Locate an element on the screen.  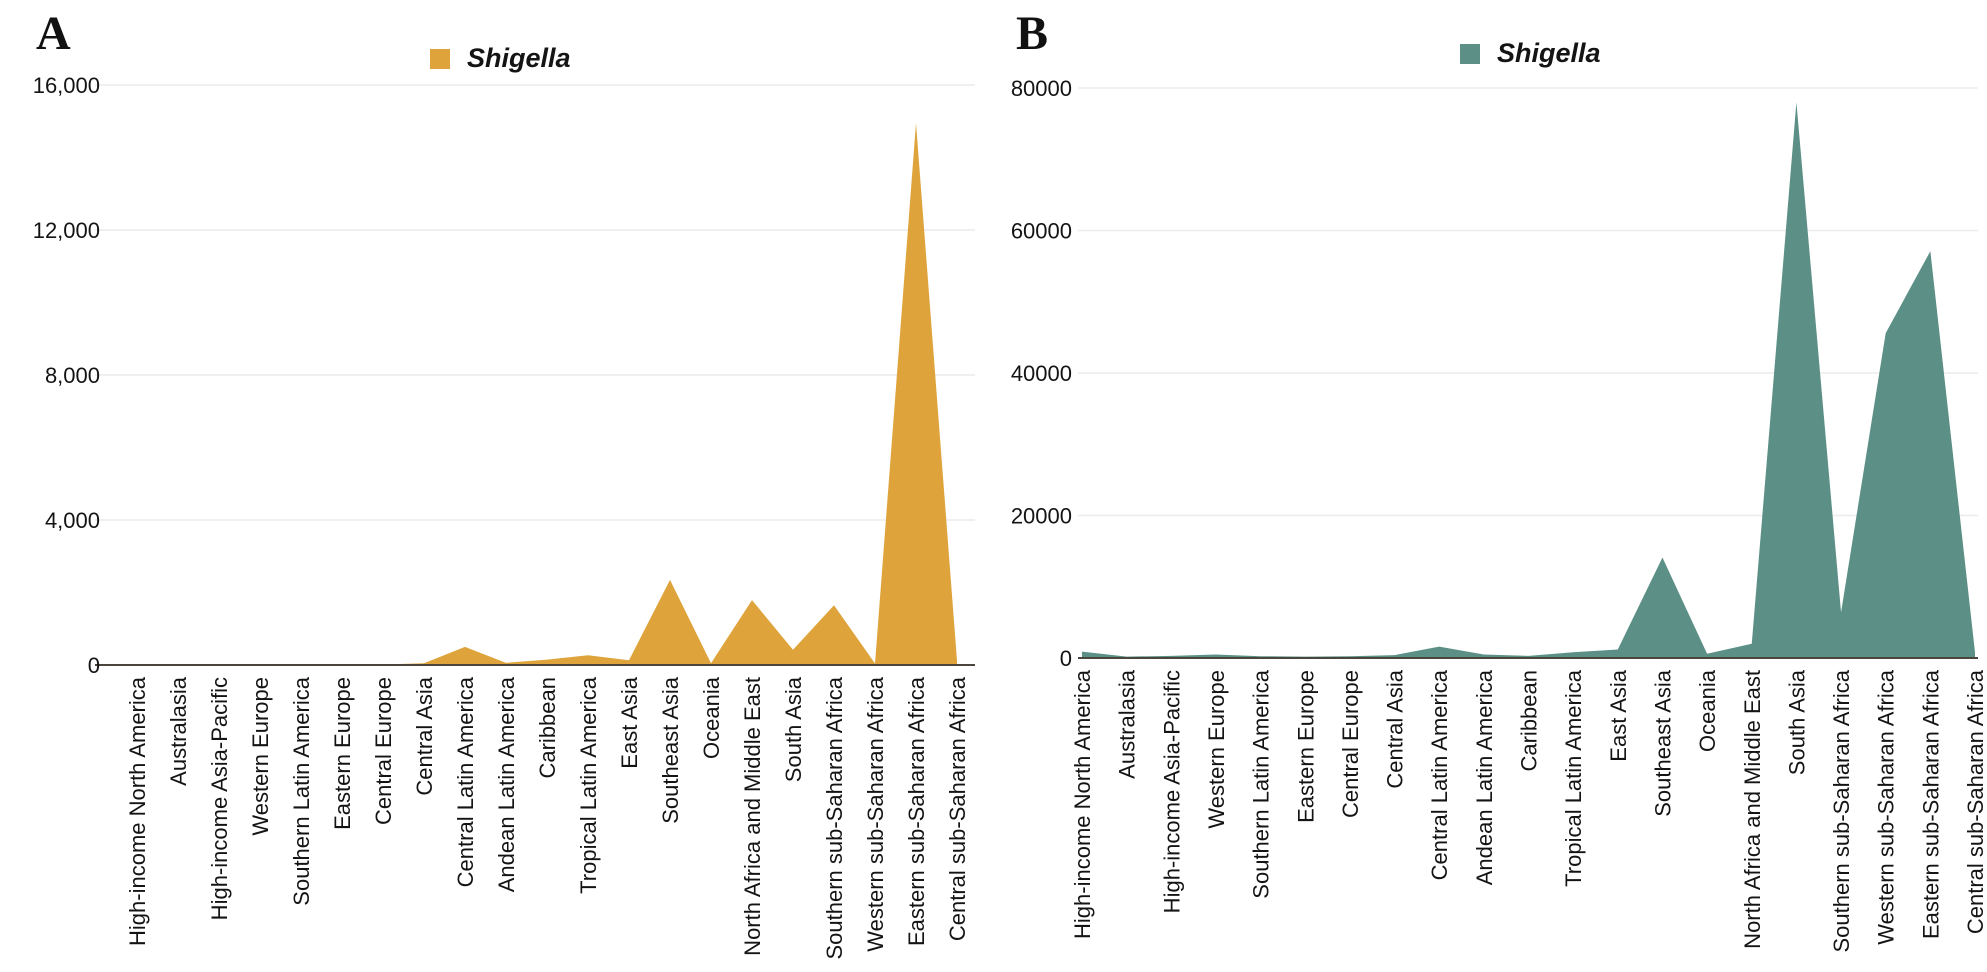
panel-b-label: B is located at coordinates (1032, 33).